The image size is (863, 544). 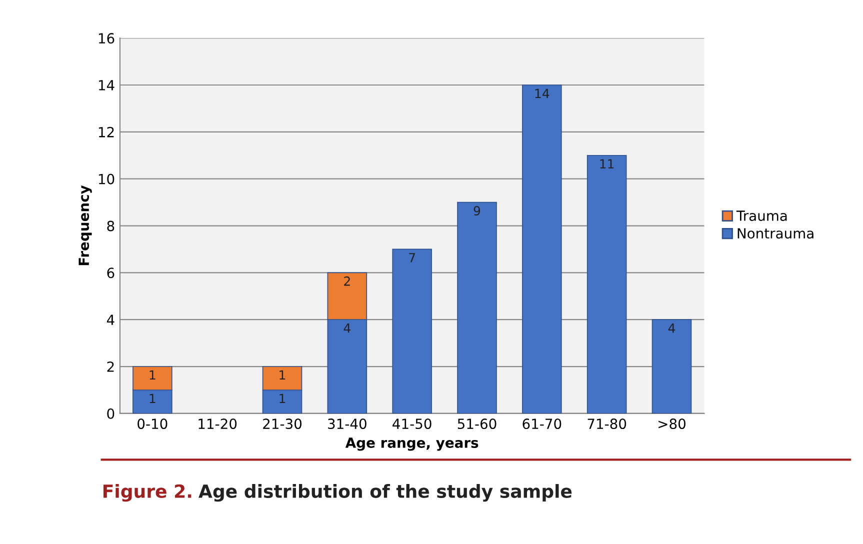 What do you see at coordinates (776, 233) in the screenshot?
I see `legend-label: Nontrauma` at bounding box center [776, 233].